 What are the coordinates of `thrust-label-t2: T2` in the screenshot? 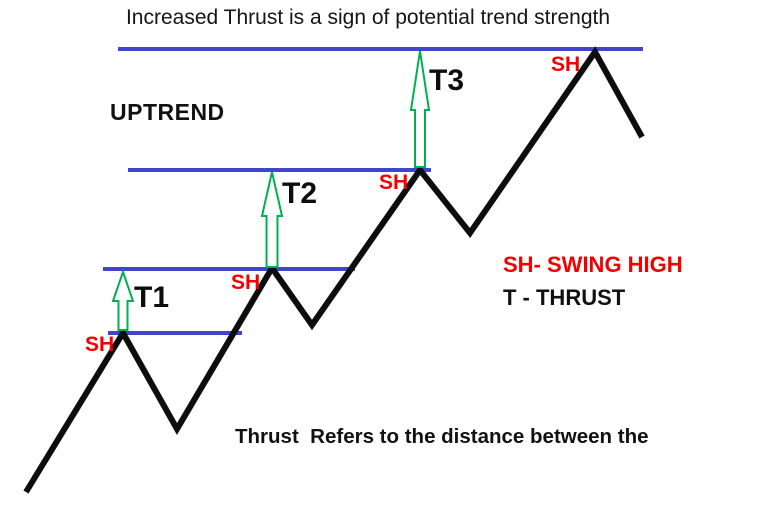 It's located at (300, 193).